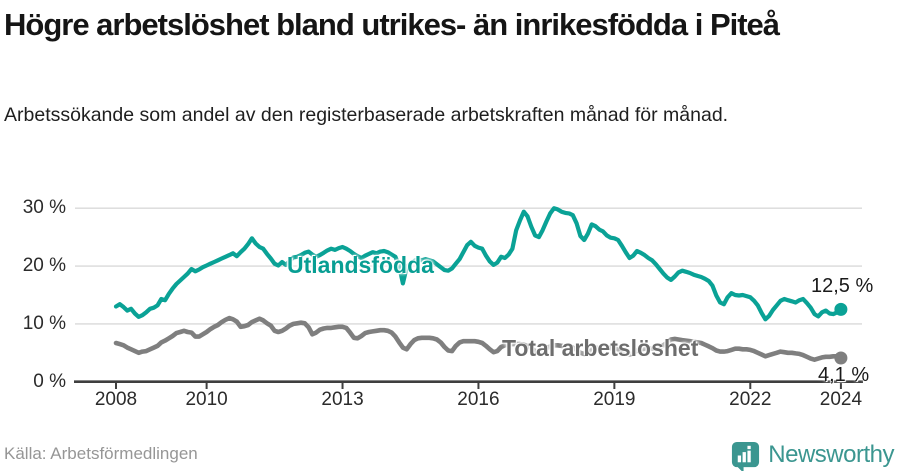 Image resolution: width=900 pixels, height=474 pixels. I want to click on x-tick-label: 2019, so click(614, 399).